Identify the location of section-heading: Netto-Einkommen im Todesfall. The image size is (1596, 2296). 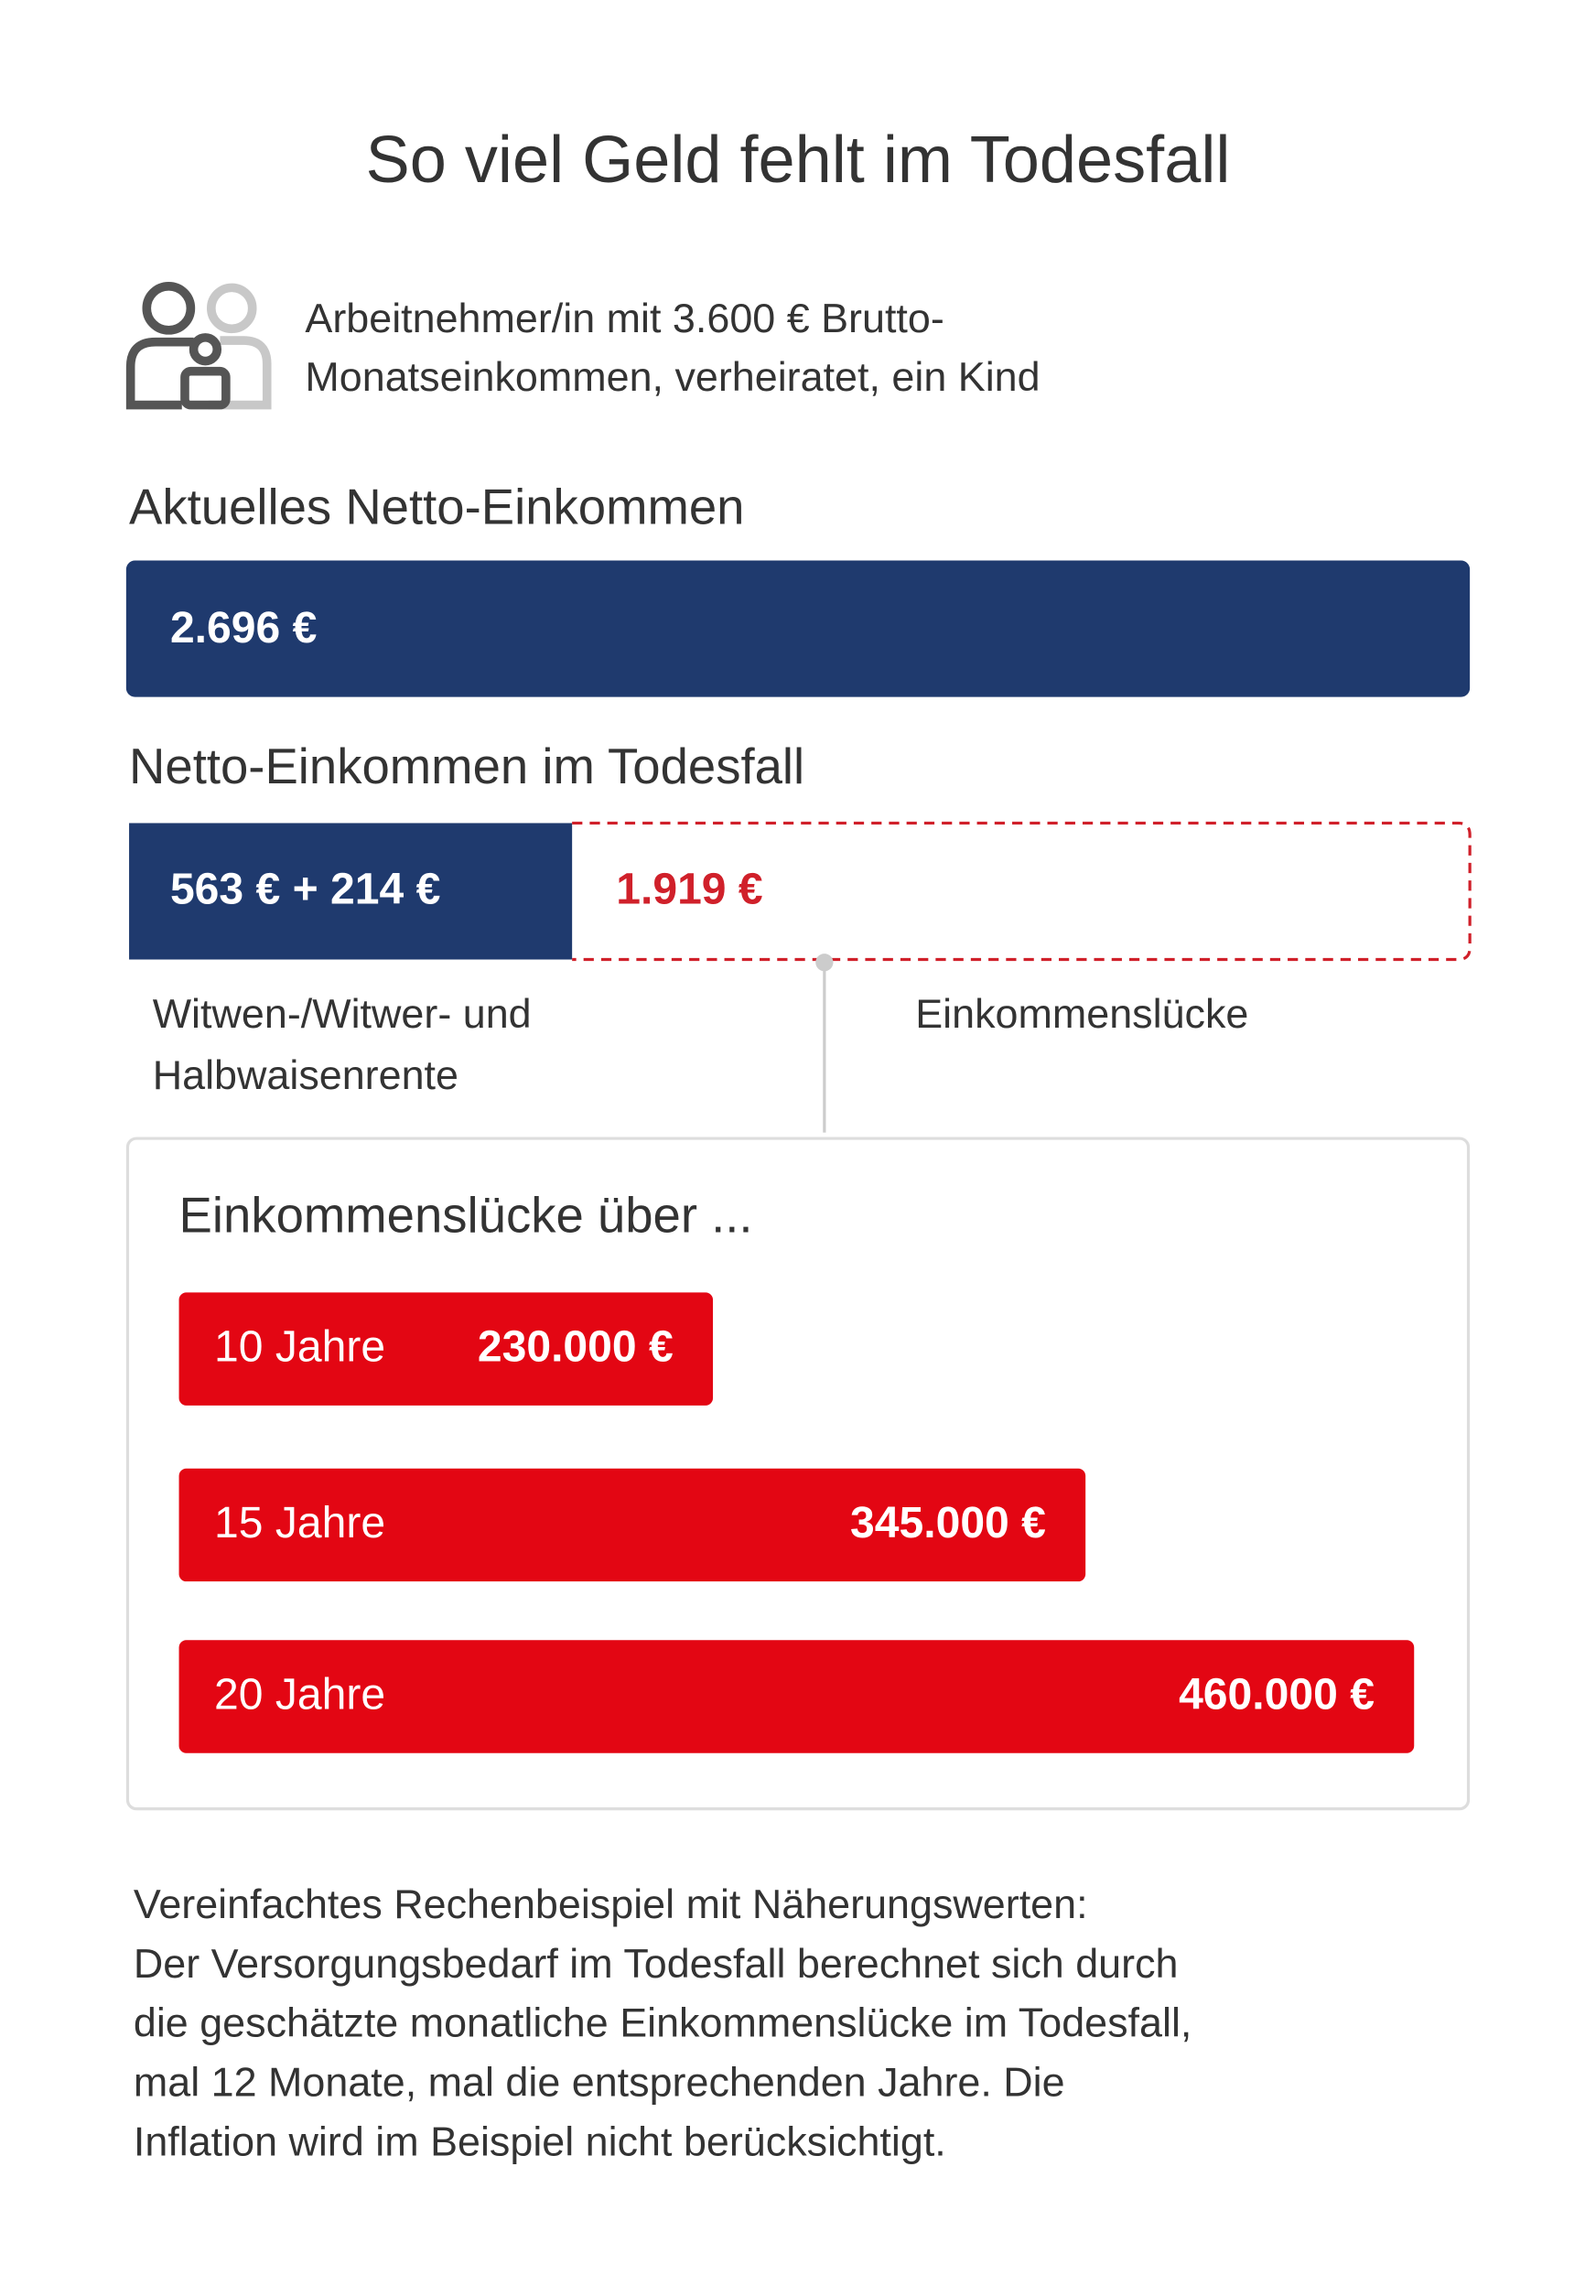
(466, 766).